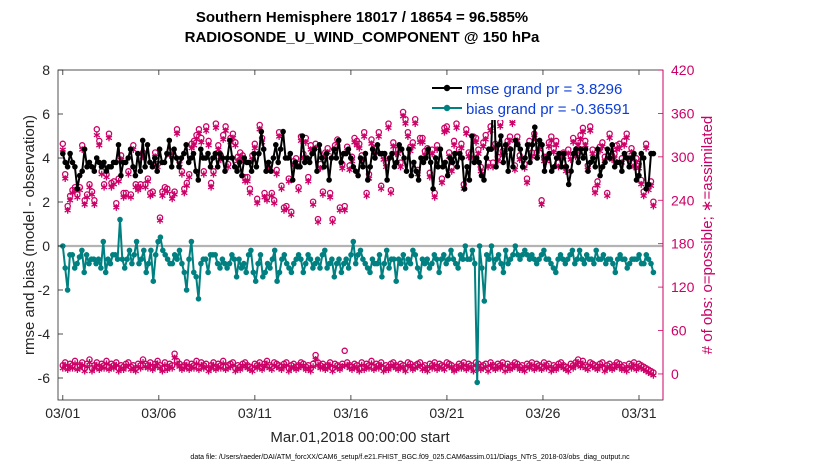  Describe the element at coordinates (683, 200) in the screenshot. I see `y-right-tick-label: 240` at that location.